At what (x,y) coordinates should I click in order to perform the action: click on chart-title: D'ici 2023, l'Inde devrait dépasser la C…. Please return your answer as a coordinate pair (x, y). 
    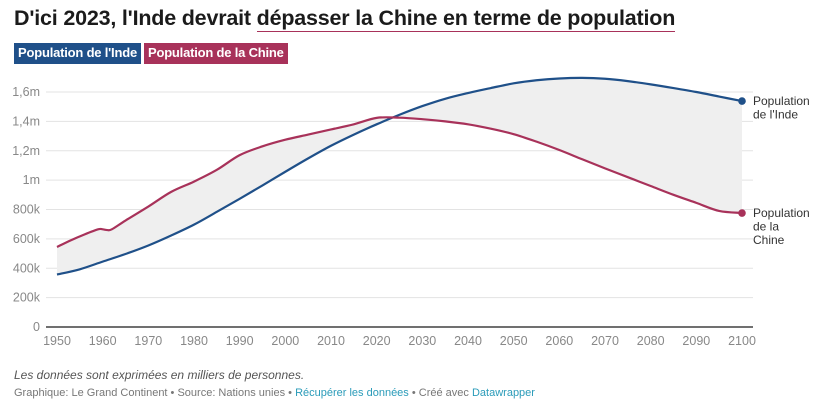
    Looking at the image, I should click on (345, 19).